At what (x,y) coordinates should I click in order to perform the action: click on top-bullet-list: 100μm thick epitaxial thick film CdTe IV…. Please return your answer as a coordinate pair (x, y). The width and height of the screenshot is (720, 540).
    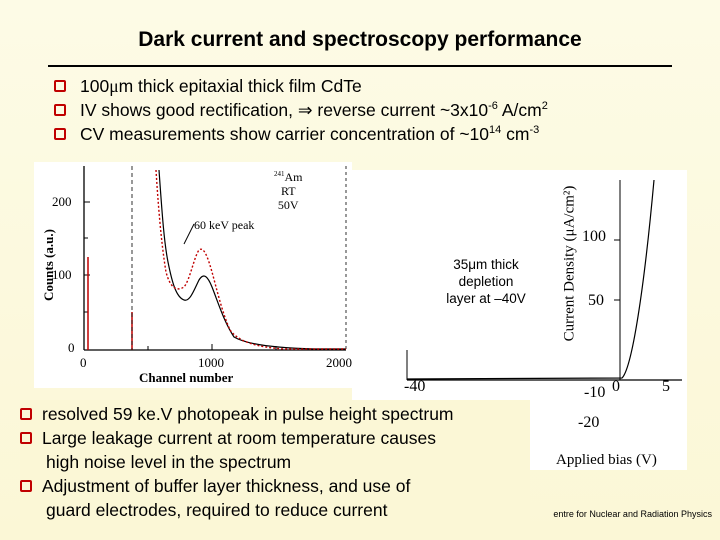
    Looking at the image, I should click on (301, 110).